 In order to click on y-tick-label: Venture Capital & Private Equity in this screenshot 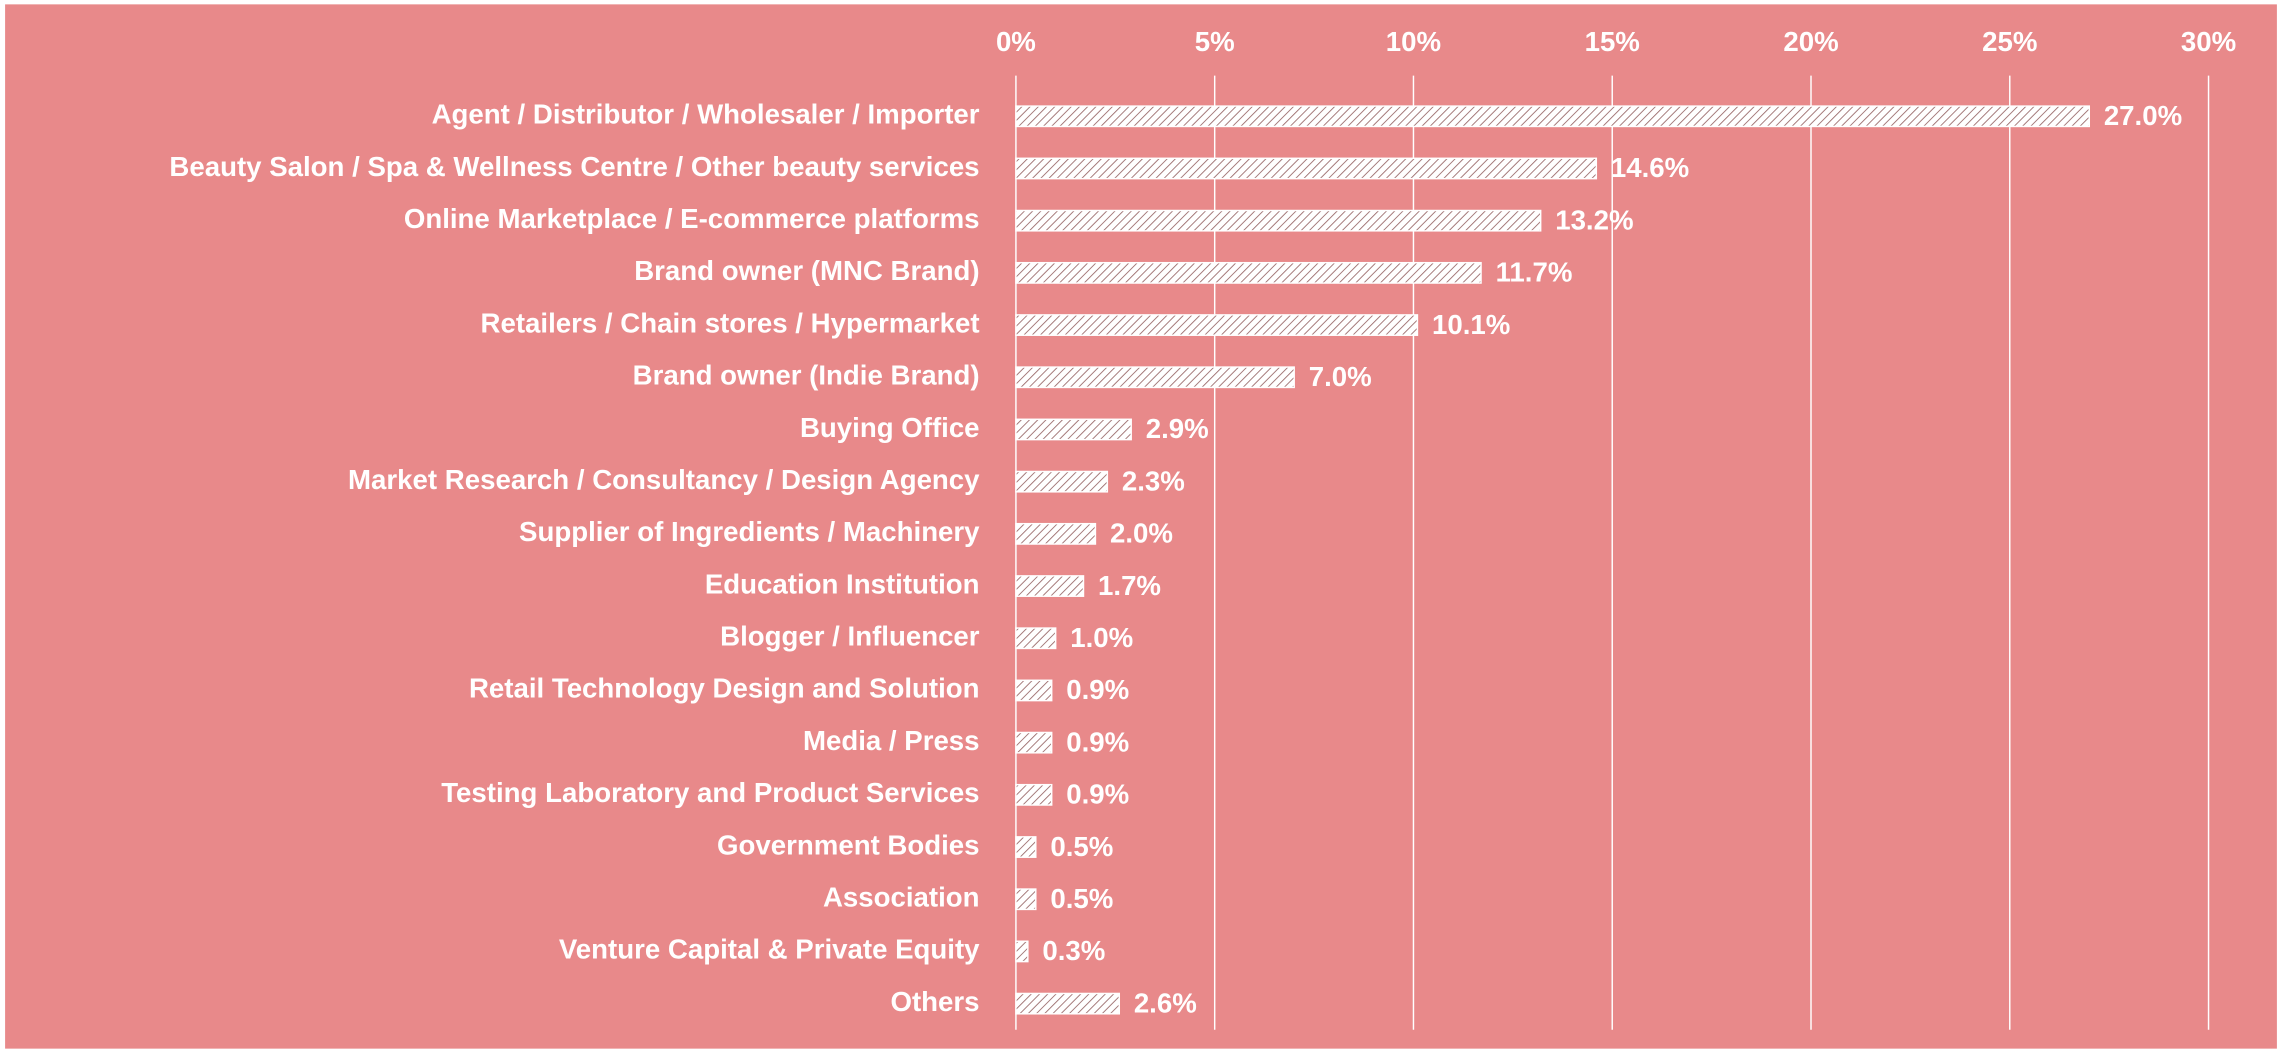, I will do `click(769, 949)`.